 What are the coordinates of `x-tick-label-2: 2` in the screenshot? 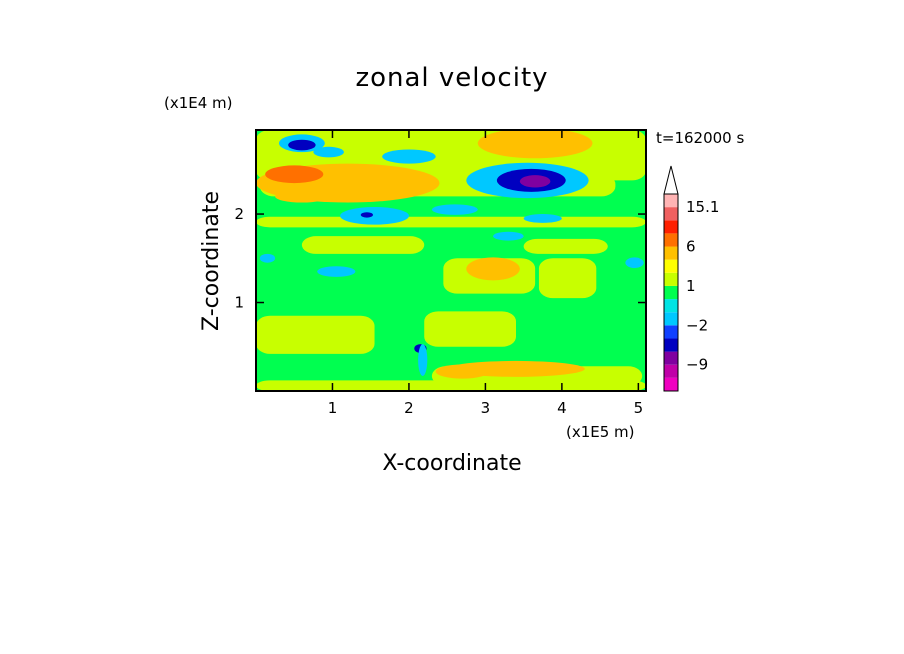 It's located at (409, 408).